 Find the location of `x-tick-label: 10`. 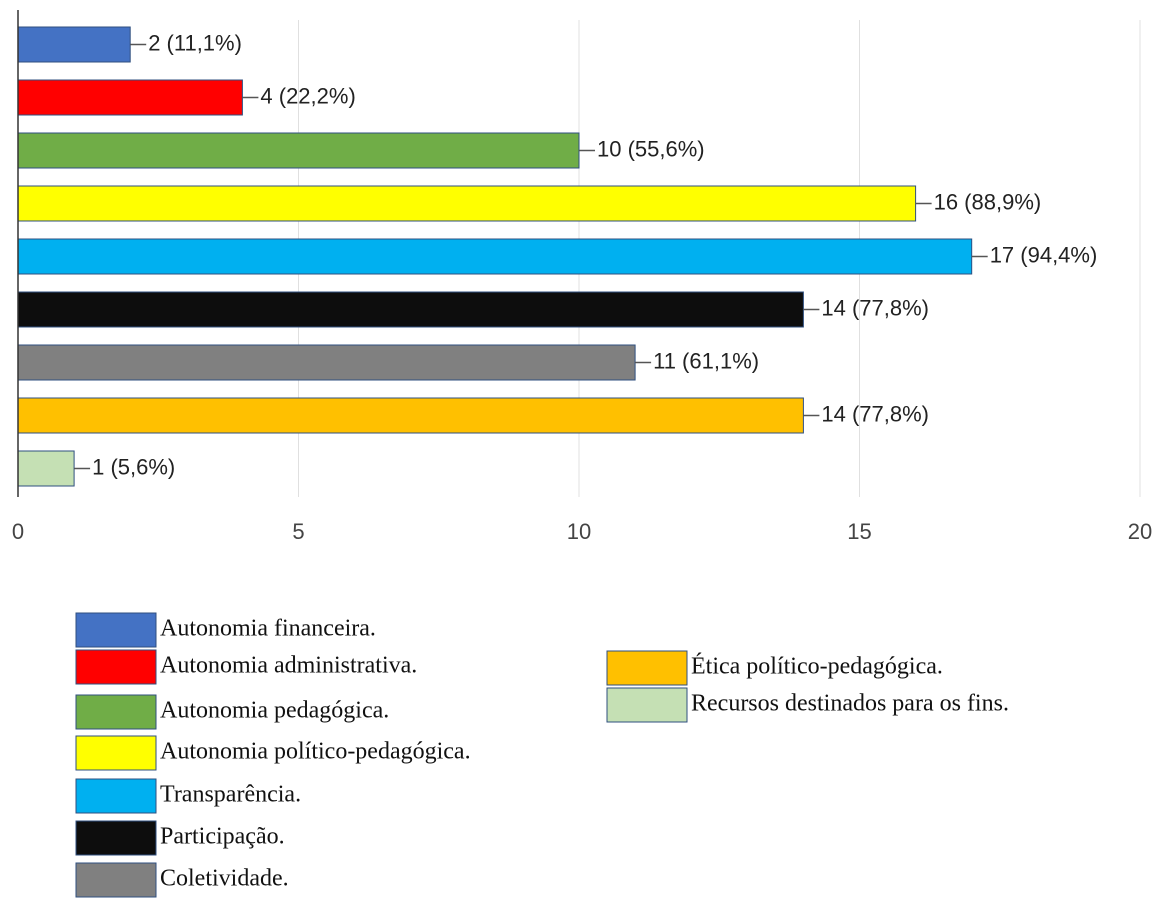

x-tick-label: 10 is located at coordinates (579, 531).